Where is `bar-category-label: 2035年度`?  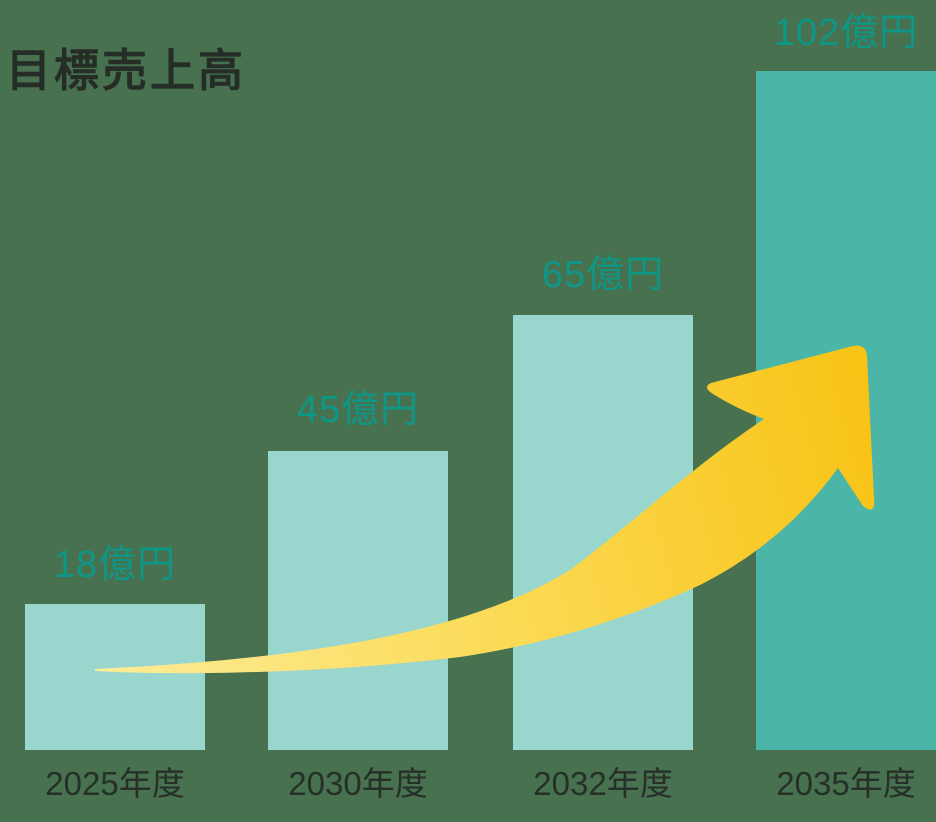 bar-category-label: 2035年度 is located at coordinates (846, 783).